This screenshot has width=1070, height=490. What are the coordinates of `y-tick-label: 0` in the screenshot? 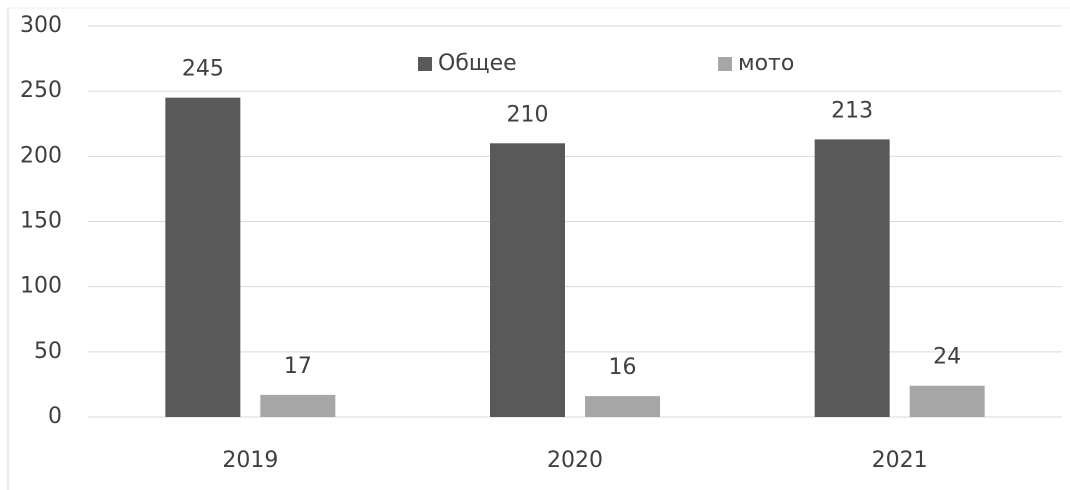 It's located at (55, 416).